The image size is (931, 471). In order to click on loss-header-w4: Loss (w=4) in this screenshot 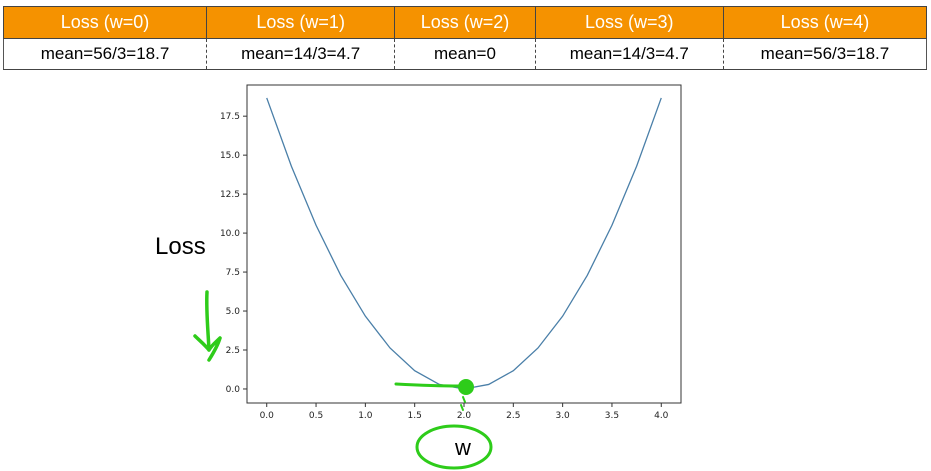, I will do `click(825, 22)`.